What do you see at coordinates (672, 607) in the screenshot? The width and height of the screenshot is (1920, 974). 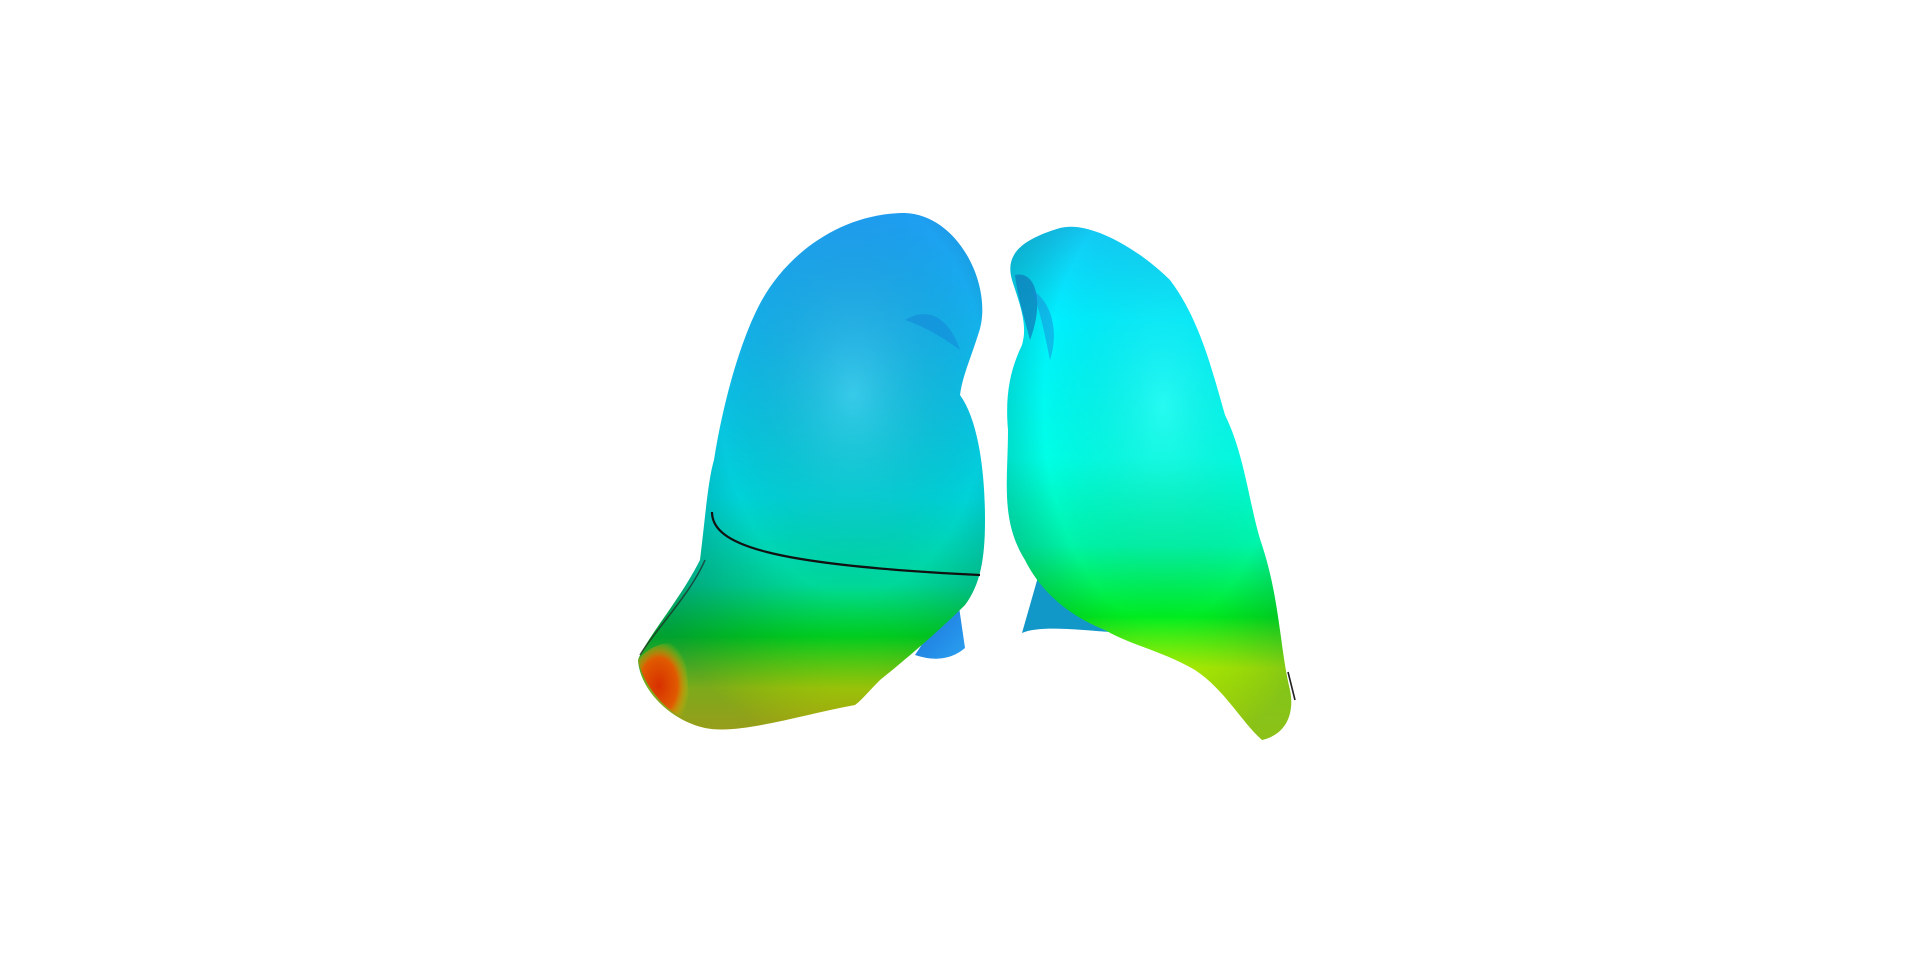 I see `left-lung-edge` at bounding box center [672, 607].